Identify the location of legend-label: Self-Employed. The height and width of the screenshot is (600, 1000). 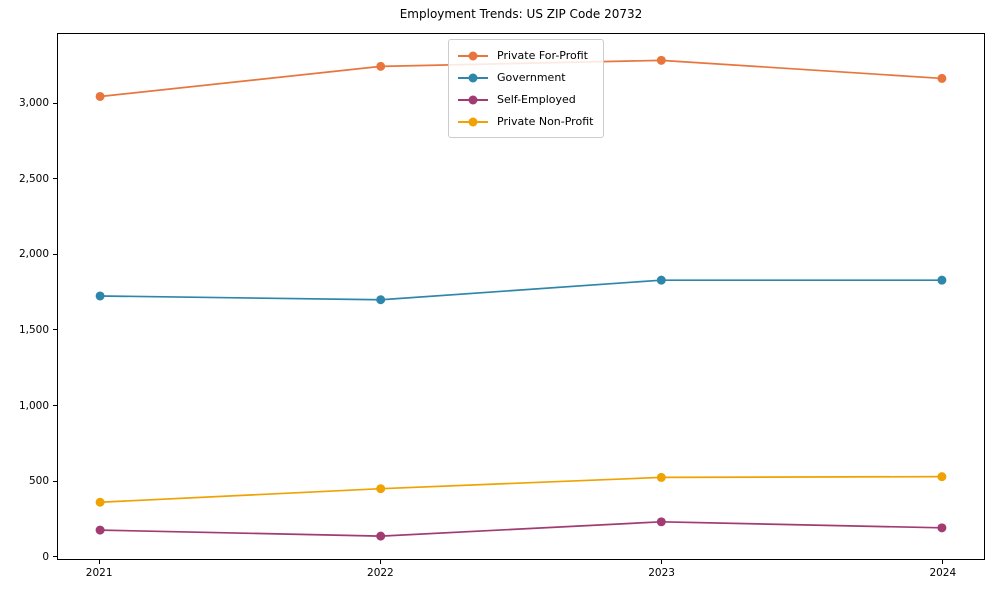
(536, 99).